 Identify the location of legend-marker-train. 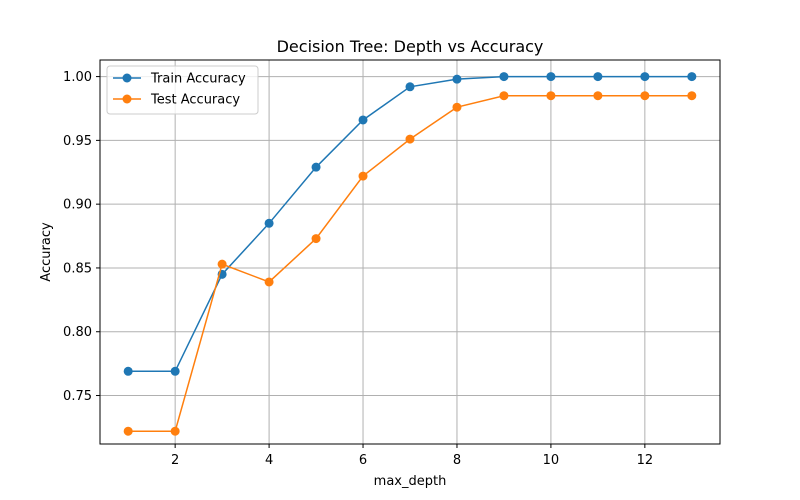
(127, 78).